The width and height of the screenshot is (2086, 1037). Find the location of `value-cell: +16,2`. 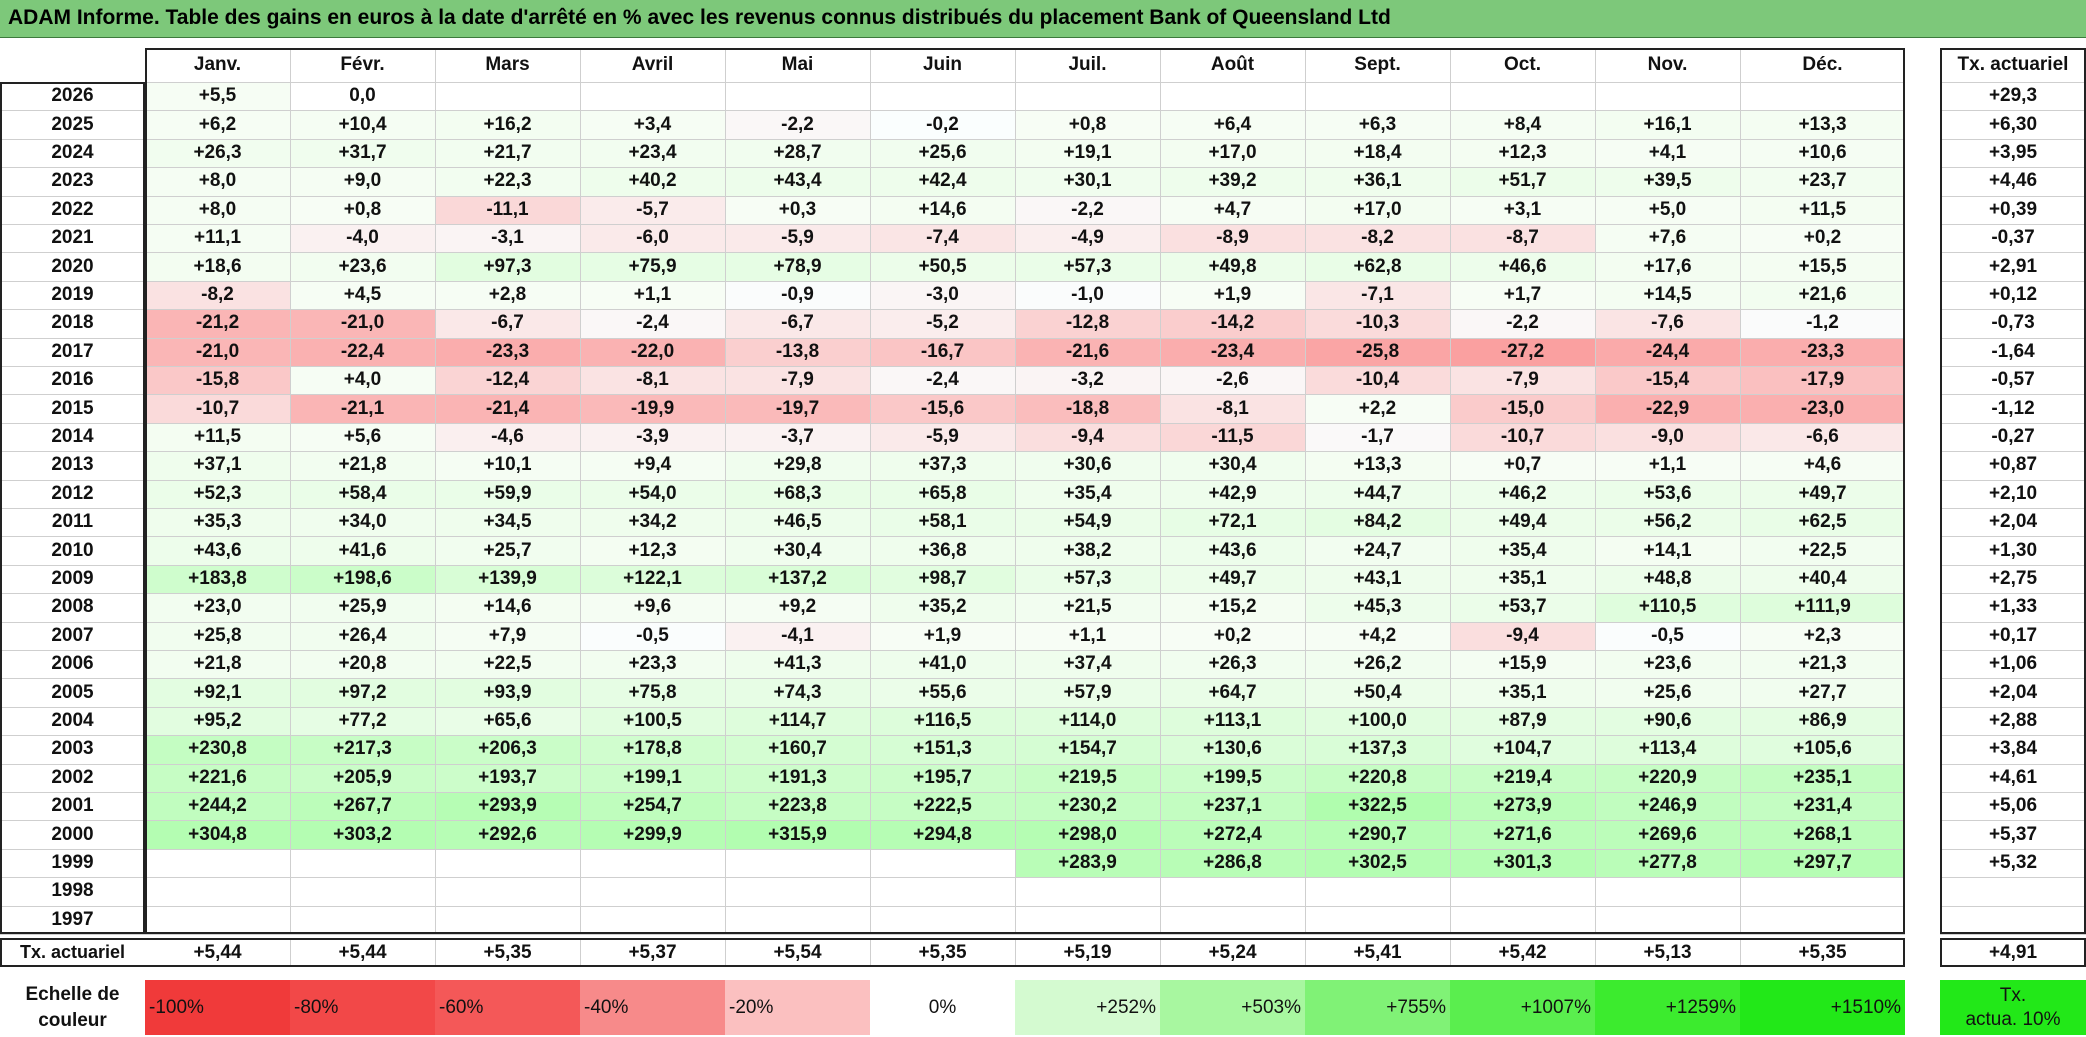

value-cell: +16,2 is located at coordinates (507, 124).